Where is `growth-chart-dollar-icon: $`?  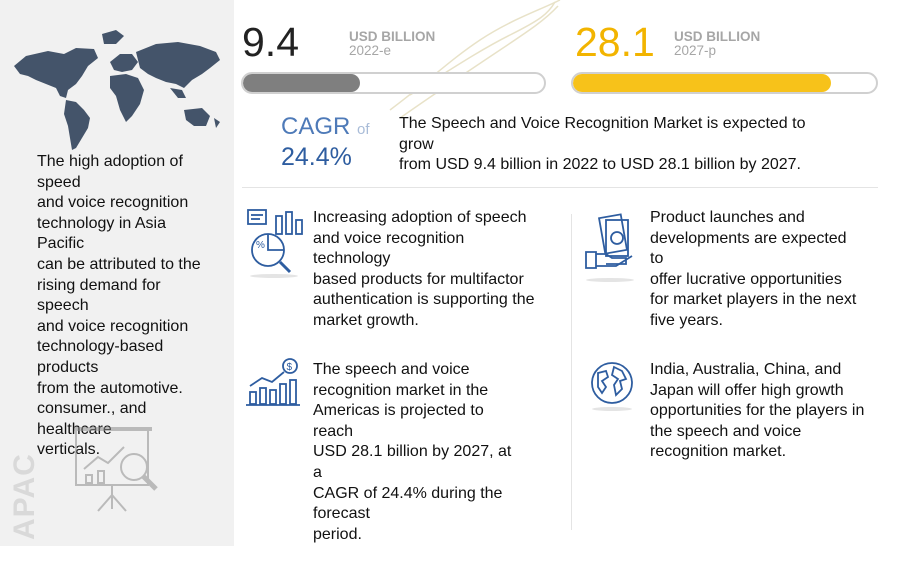
growth-chart-dollar-icon: $ is located at coordinates (273, 382).